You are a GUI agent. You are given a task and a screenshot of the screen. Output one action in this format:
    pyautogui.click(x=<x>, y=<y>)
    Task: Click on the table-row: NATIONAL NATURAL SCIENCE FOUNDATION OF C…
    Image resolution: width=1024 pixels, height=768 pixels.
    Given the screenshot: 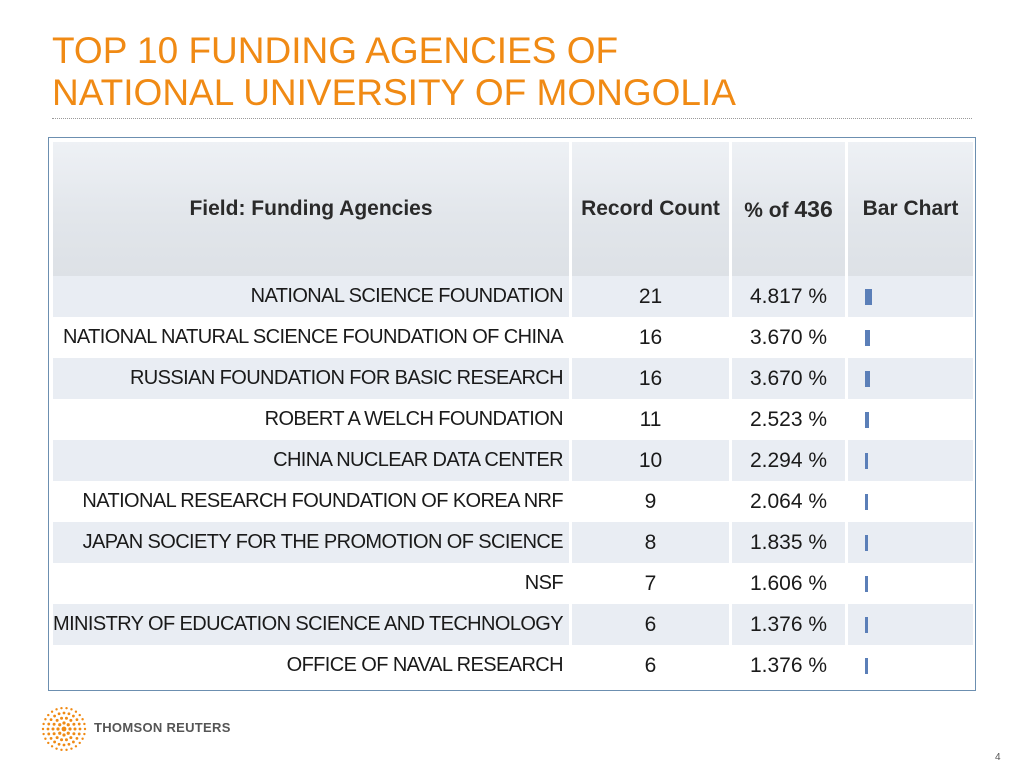 What is the action you would take?
    pyautogui.click(x=513, y=337)
    